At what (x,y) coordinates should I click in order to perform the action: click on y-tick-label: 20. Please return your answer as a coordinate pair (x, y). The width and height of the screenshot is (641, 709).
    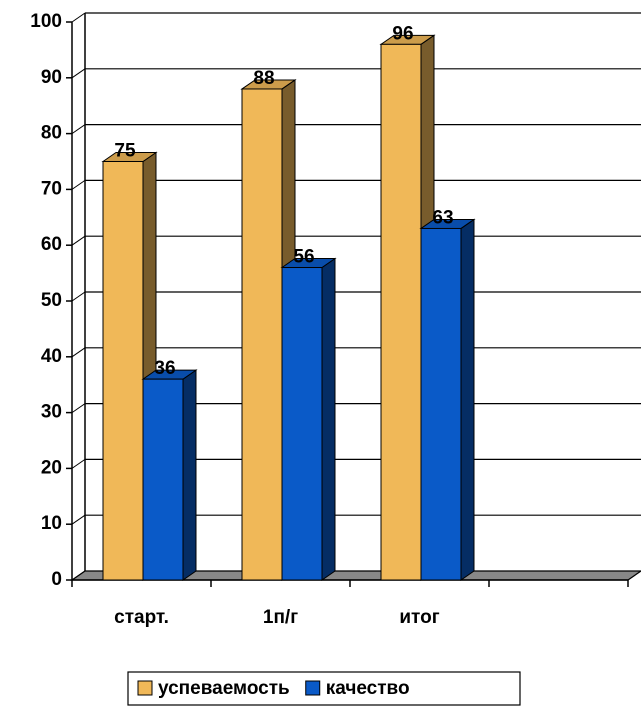
    Looking at the image, I should click on (51, 467).